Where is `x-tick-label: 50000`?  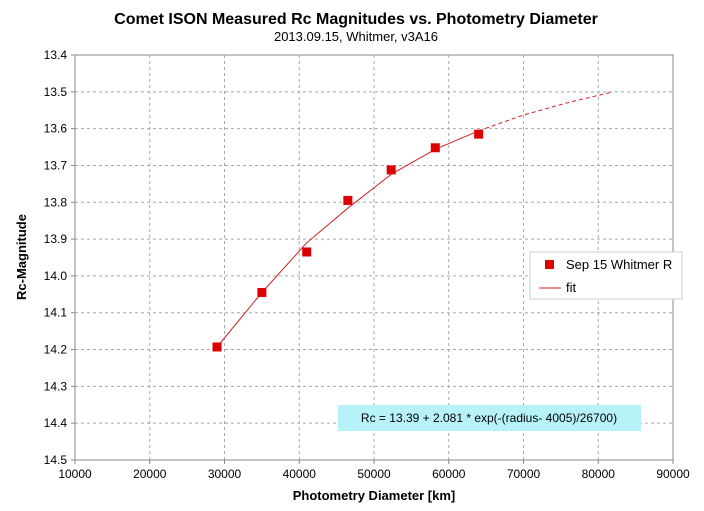
x-tick-label: 50000 is located at coordinates (374, 474).